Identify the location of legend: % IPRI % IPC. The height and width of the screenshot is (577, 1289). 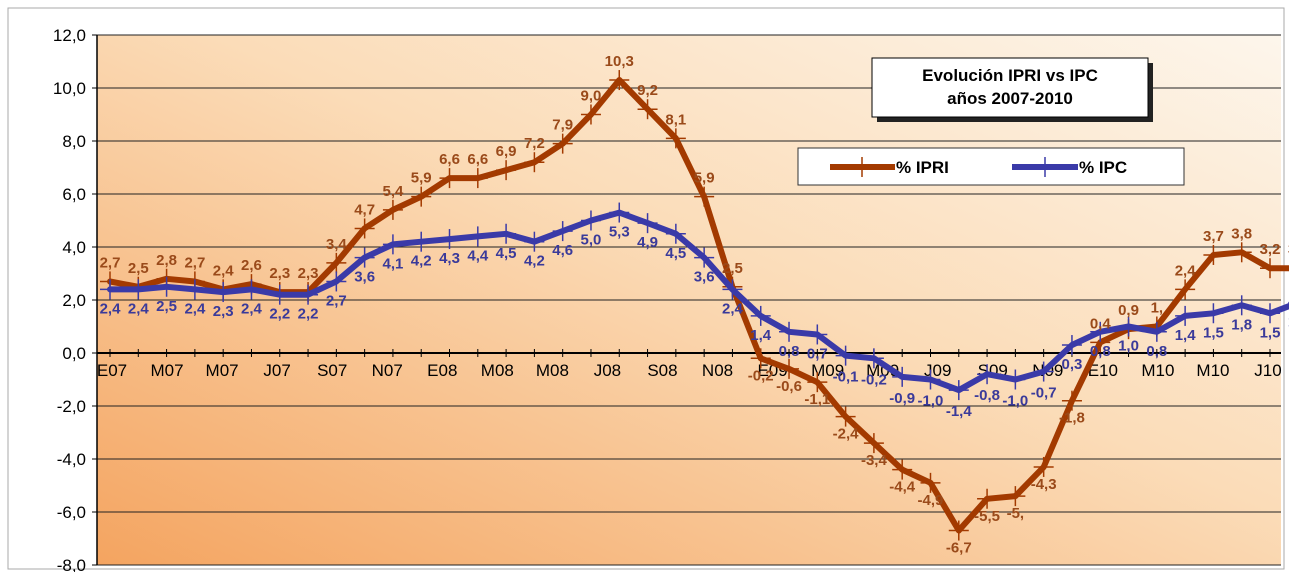
(991, 166).